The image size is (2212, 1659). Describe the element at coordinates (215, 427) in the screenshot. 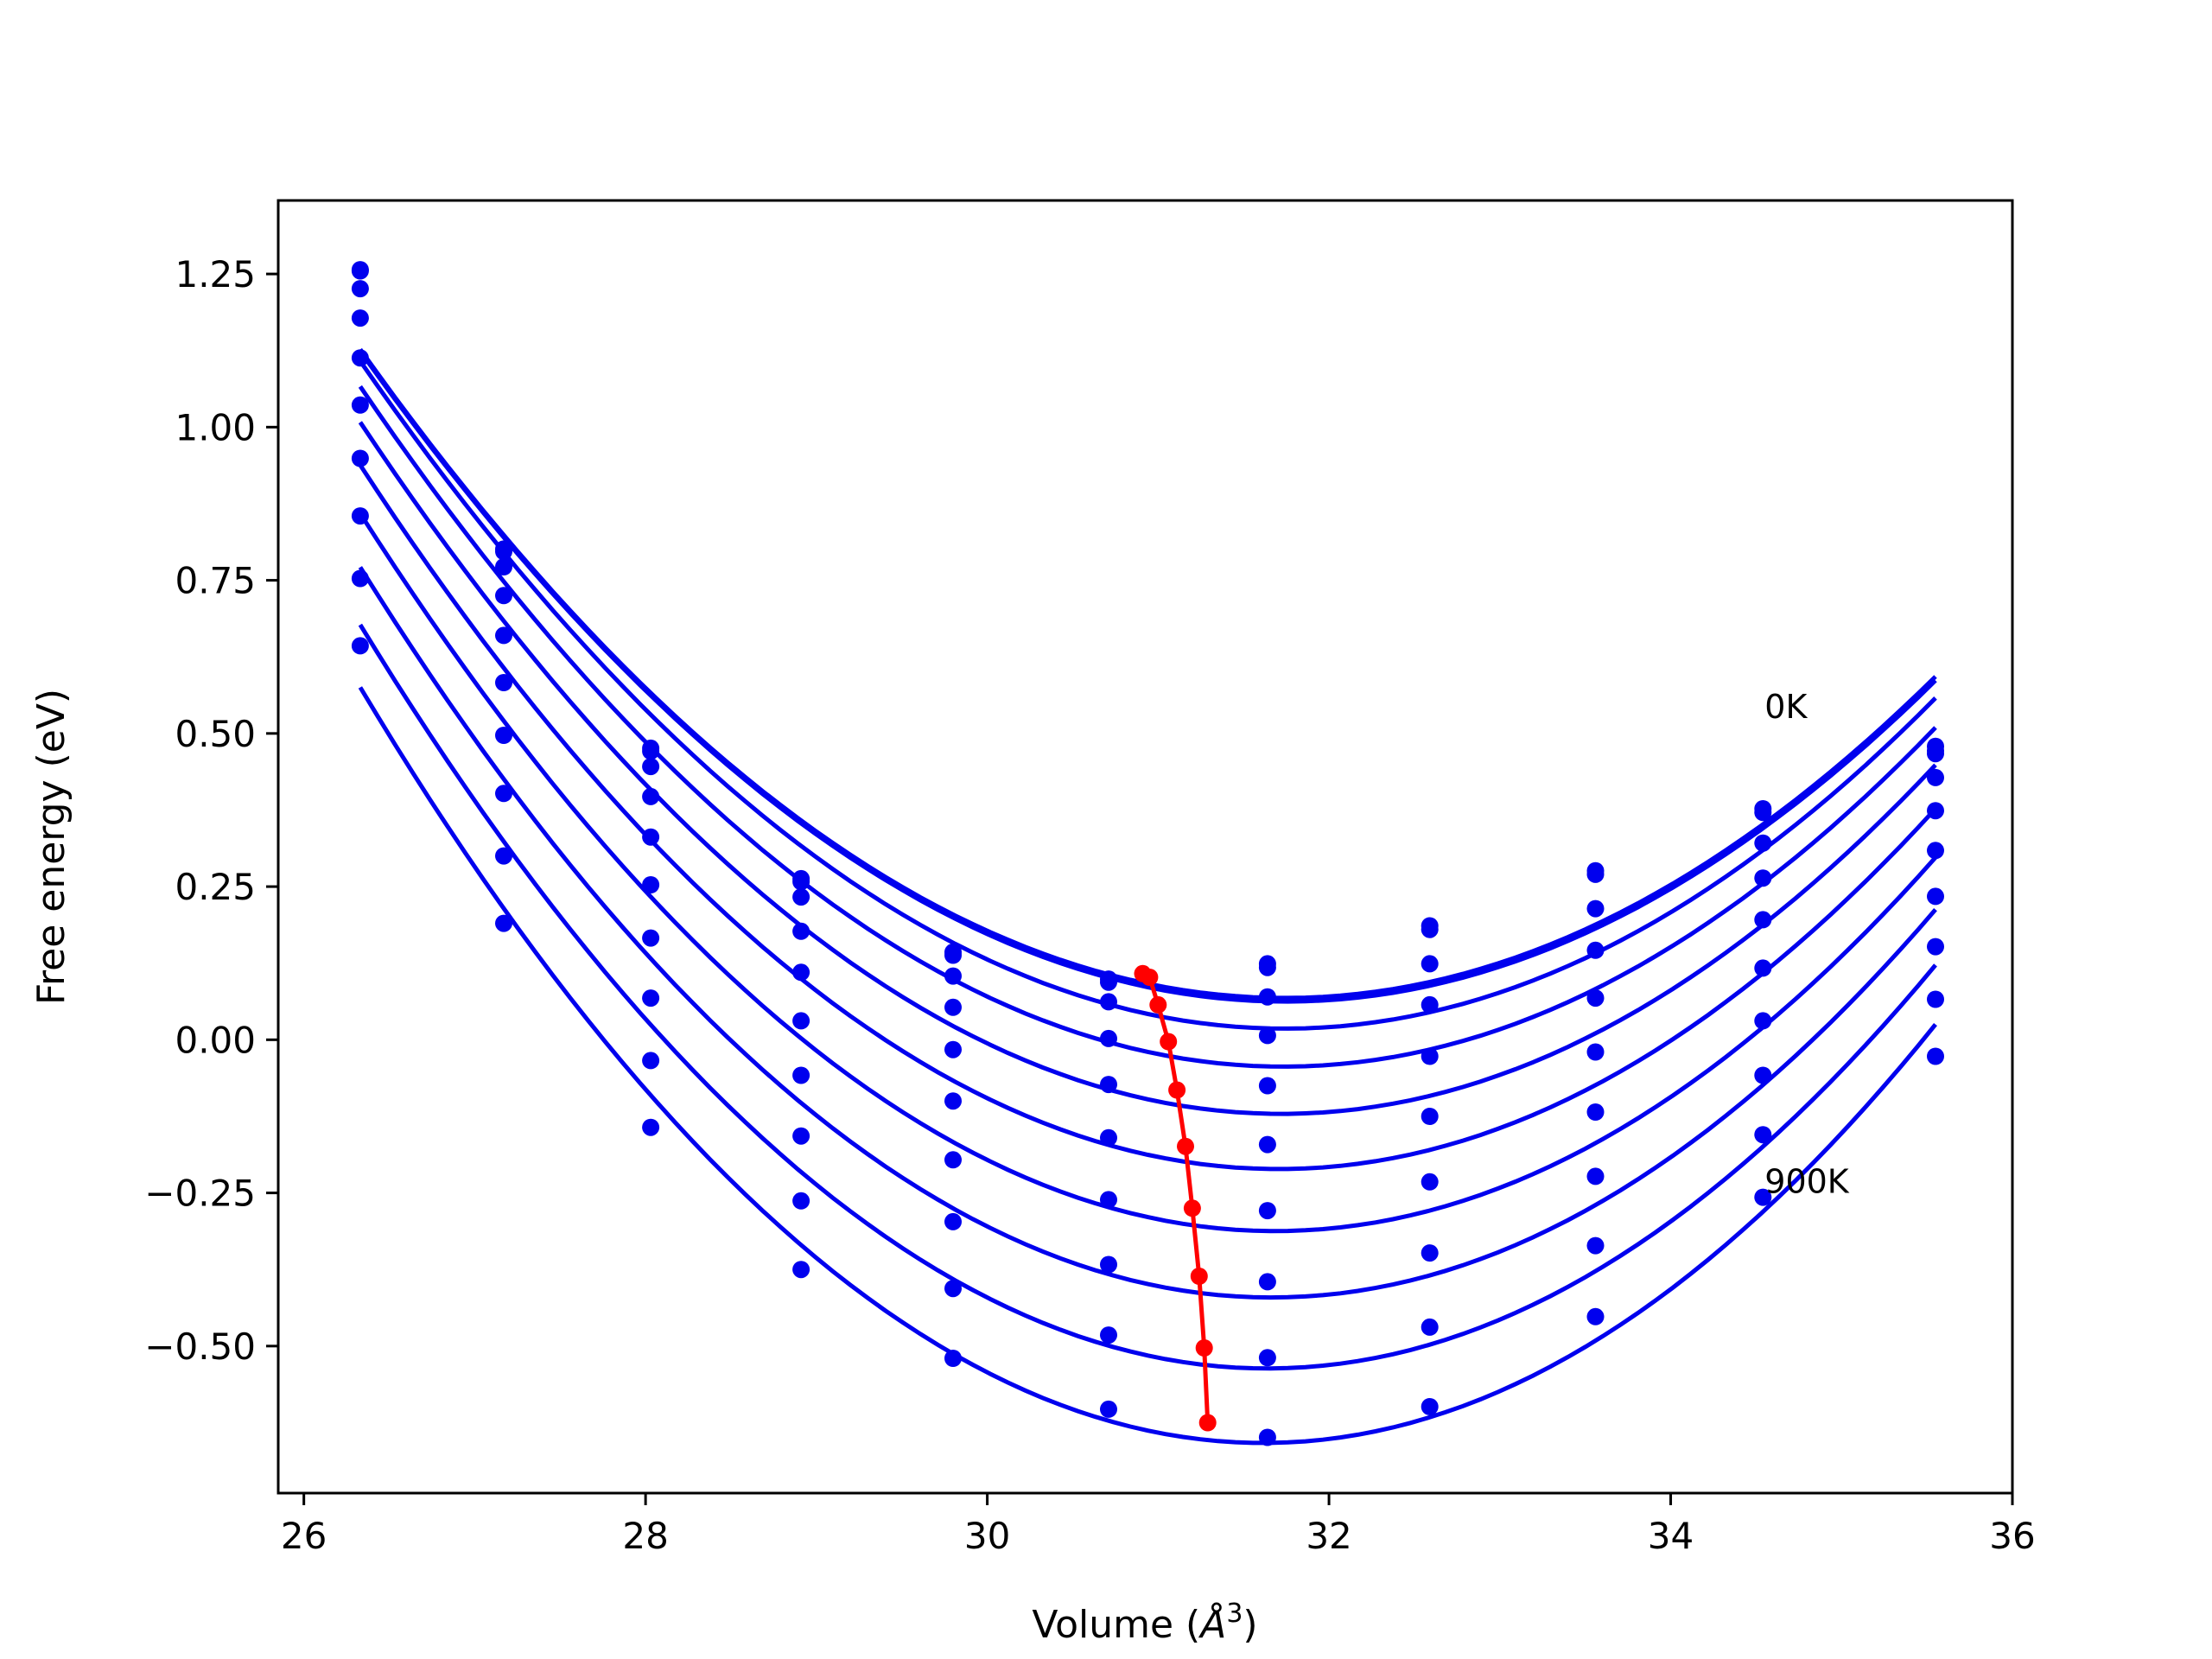

I see `y-tick-label: 1.00` at that location.